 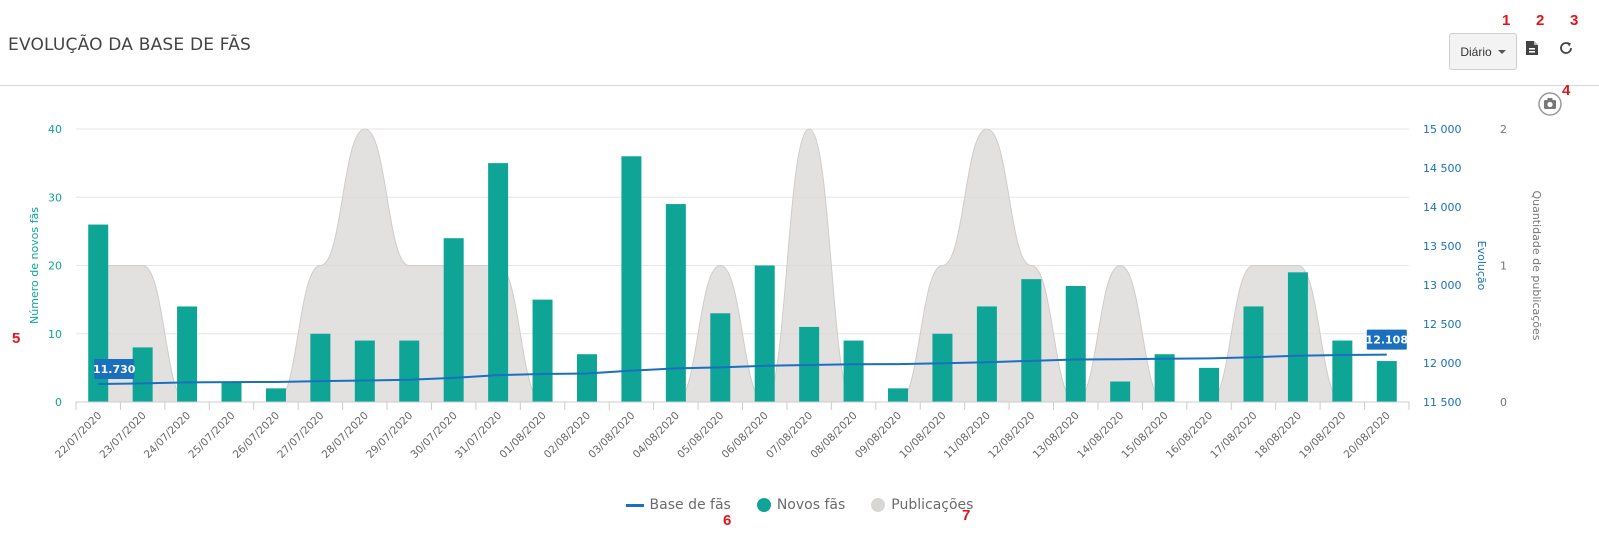 I want to click on y-right2-tick-label: 1, so click(x=1503, y=266).